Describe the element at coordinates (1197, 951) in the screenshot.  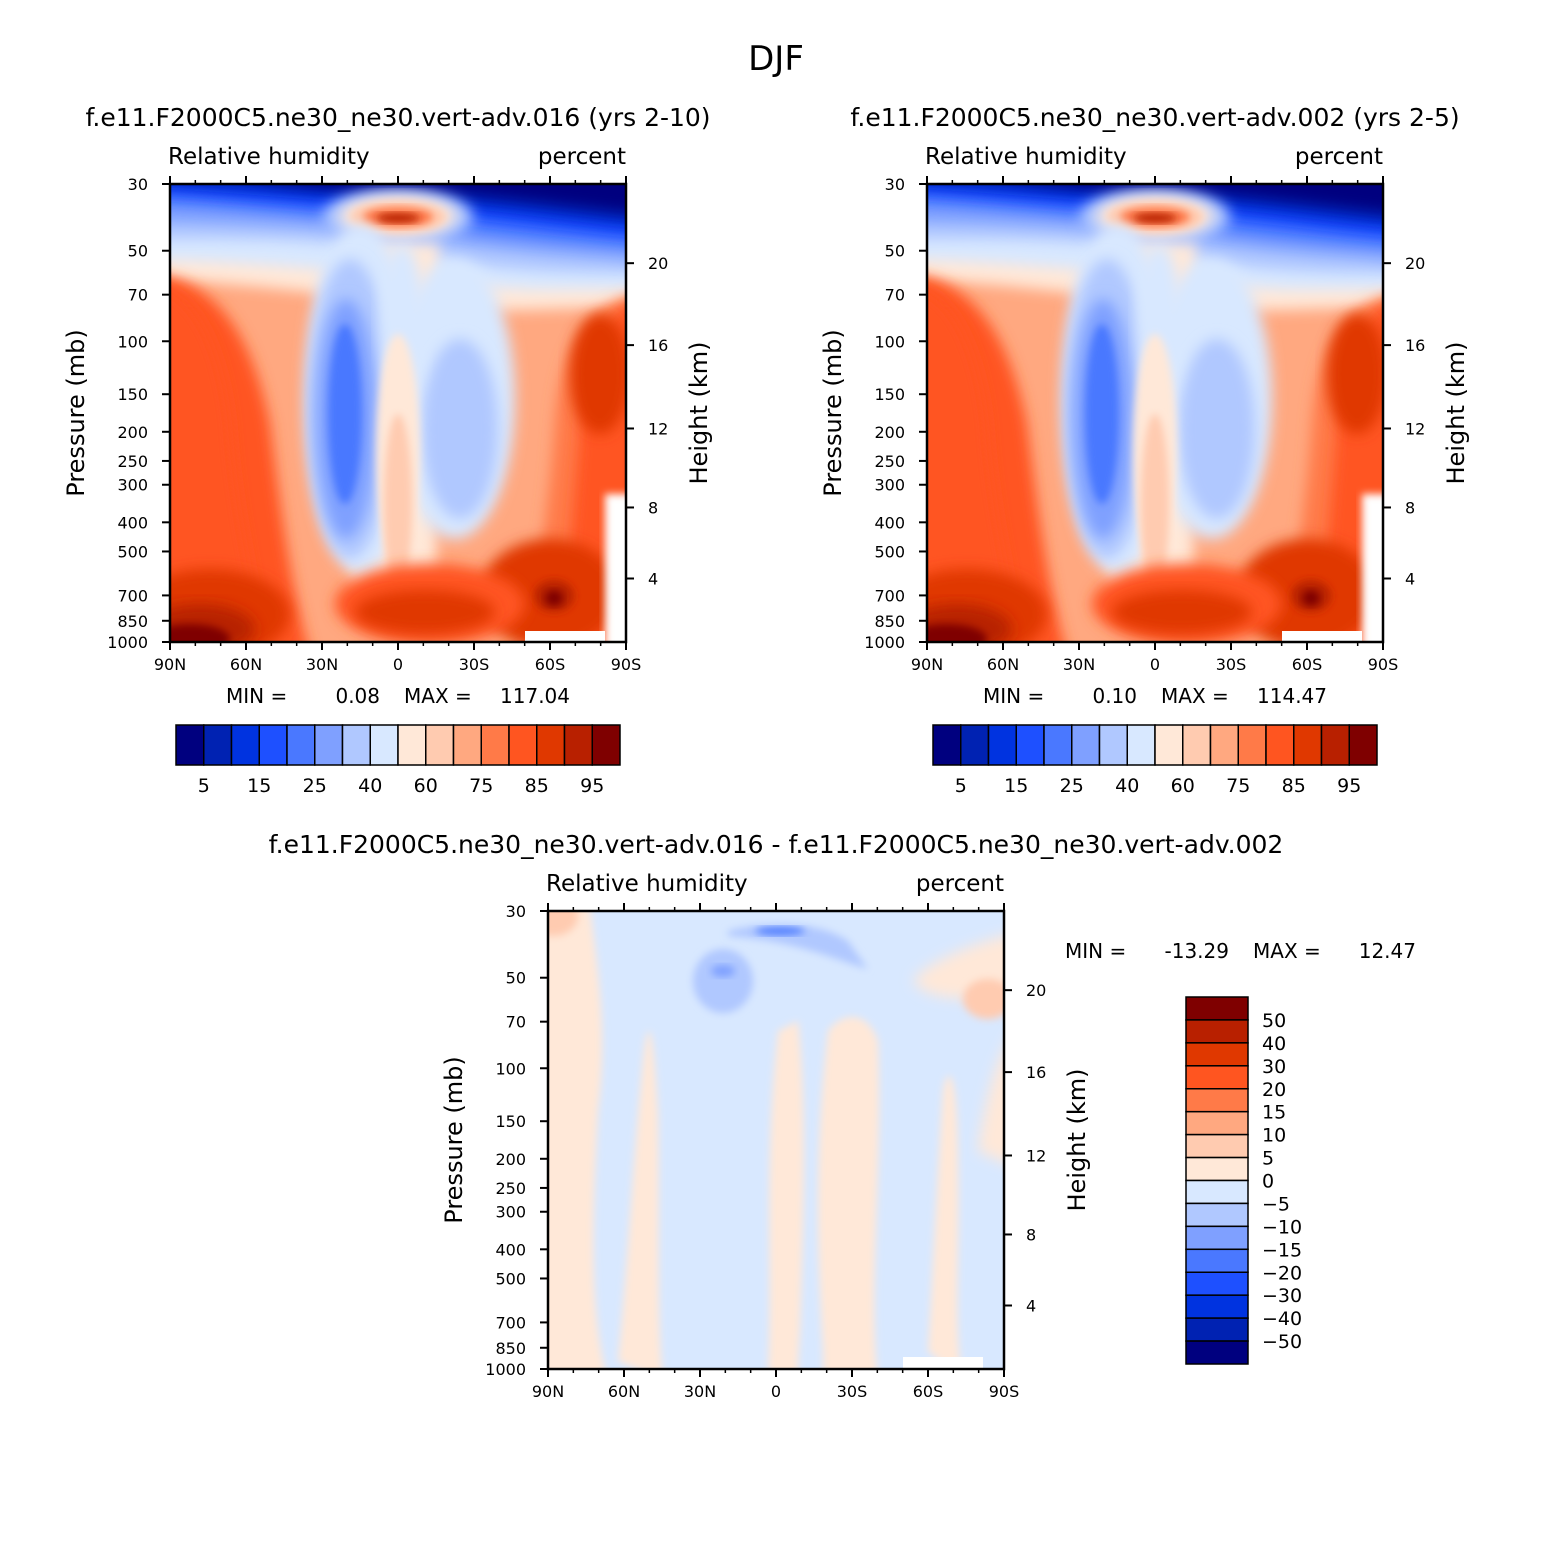
I see `min-value: -13.29` at that location.